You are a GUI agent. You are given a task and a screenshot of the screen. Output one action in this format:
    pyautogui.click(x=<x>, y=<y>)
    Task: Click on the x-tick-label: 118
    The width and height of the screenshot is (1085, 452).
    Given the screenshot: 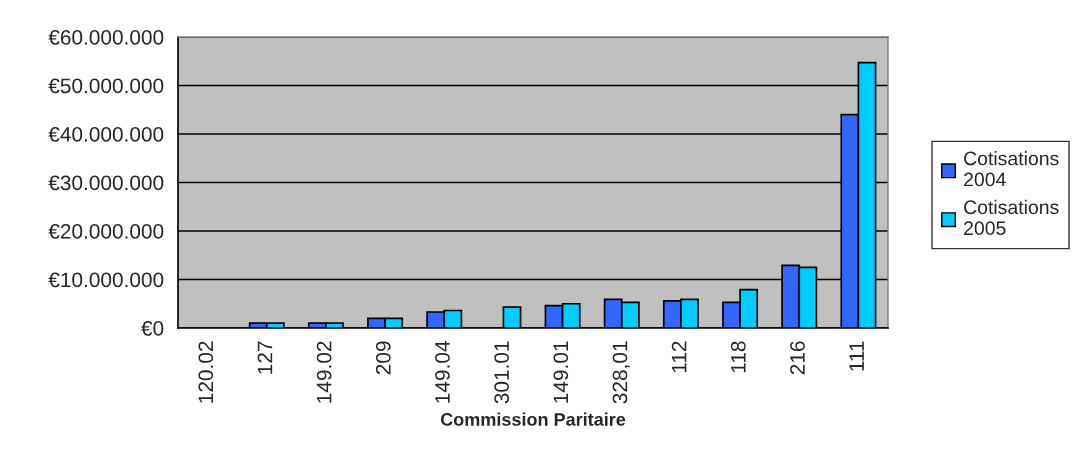 What is the action you would take?
    pyautogui.click(x=738, y=357)
    